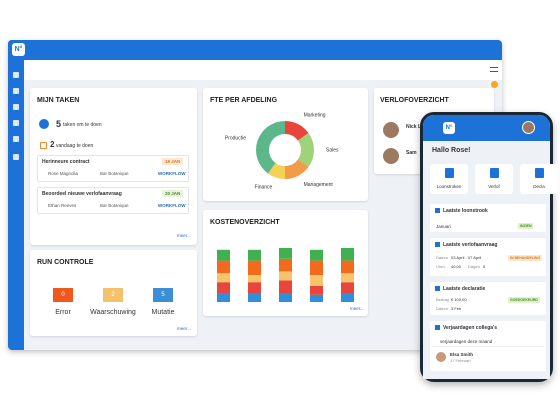 The width and height of the screenshot is (560, 420). What do you see at coordinates (539, 186) in the screenshot?
I see `tile-label: Decla` at bounding box center [539, 186].